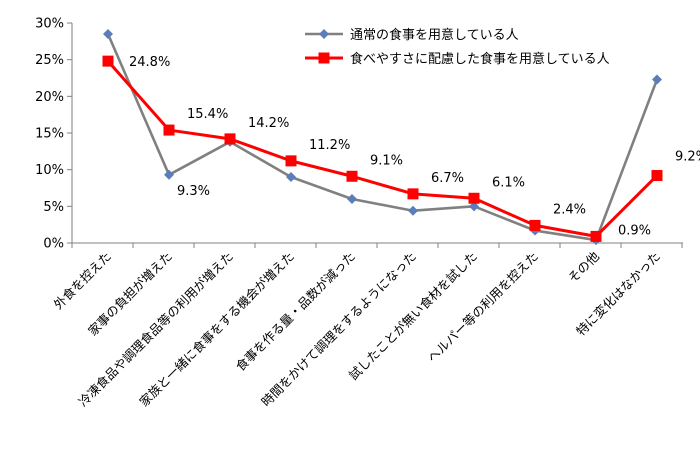 This screenshot has width=700, height=457. I want to click on data-label: 9.2%, so click(687, 157).